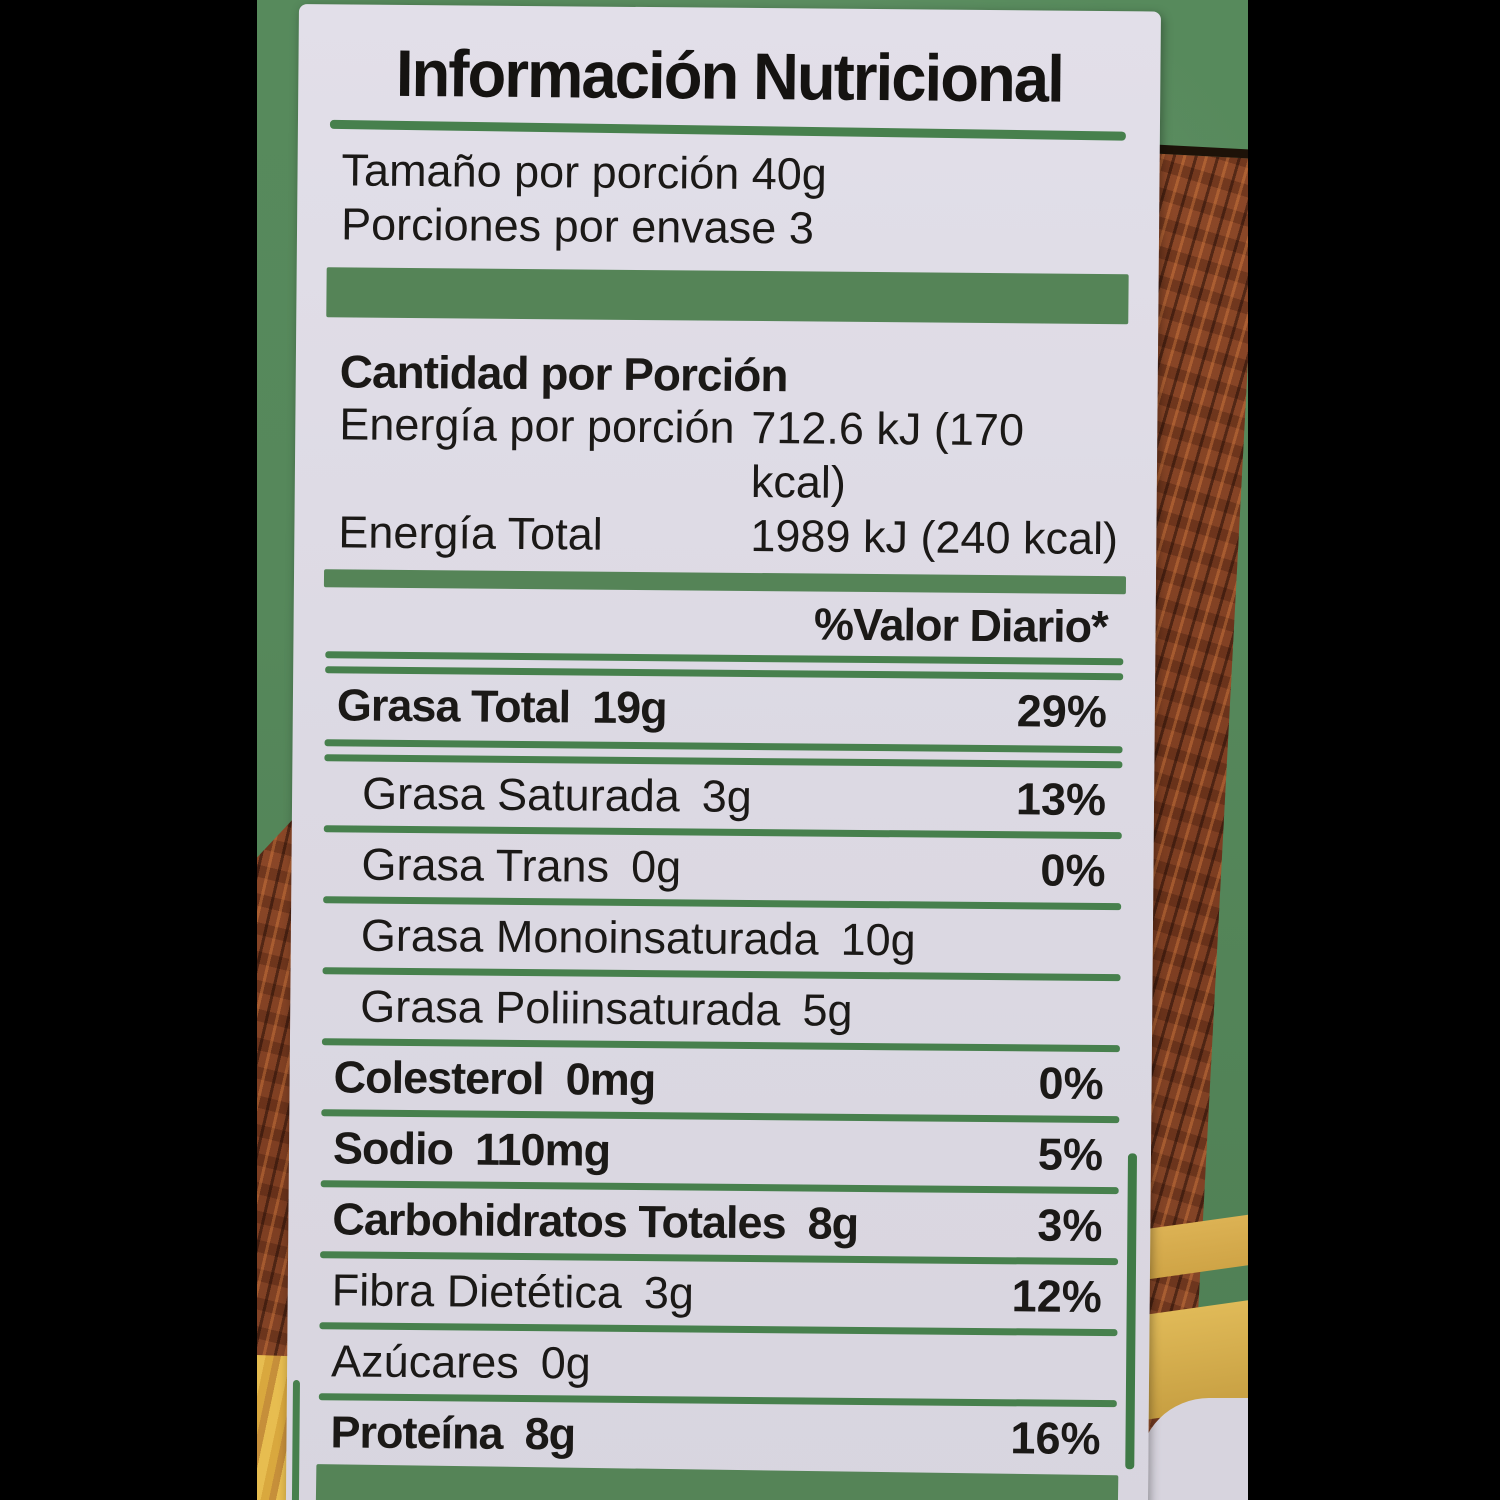 This screenshot has height=1500, width=1500. Describe the element at coordinates (577, 226) in the screenshot. I see `servings-per-container: Porciones por envase 3` at that location.